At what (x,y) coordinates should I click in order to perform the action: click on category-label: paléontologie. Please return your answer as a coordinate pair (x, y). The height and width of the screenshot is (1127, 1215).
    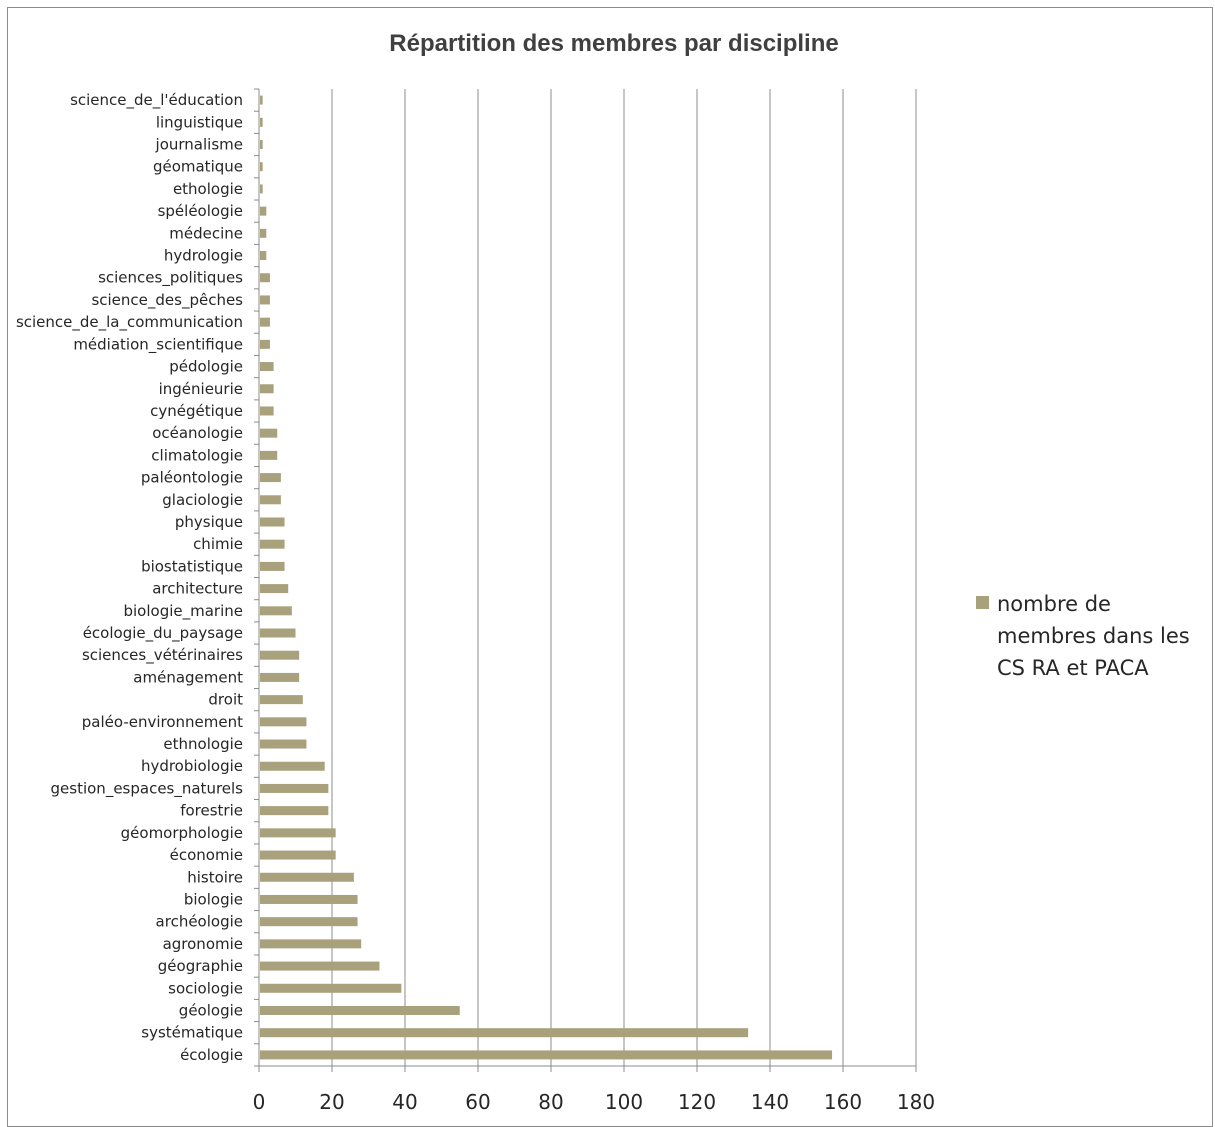
    Looking at the image, I should click on (192, 478).